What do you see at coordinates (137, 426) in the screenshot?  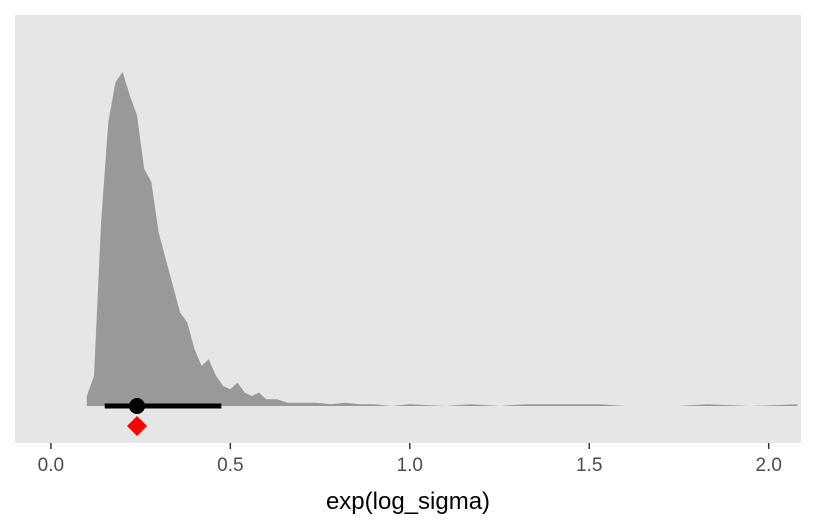 I see `reference-marker` at bounding box center [137, 426].